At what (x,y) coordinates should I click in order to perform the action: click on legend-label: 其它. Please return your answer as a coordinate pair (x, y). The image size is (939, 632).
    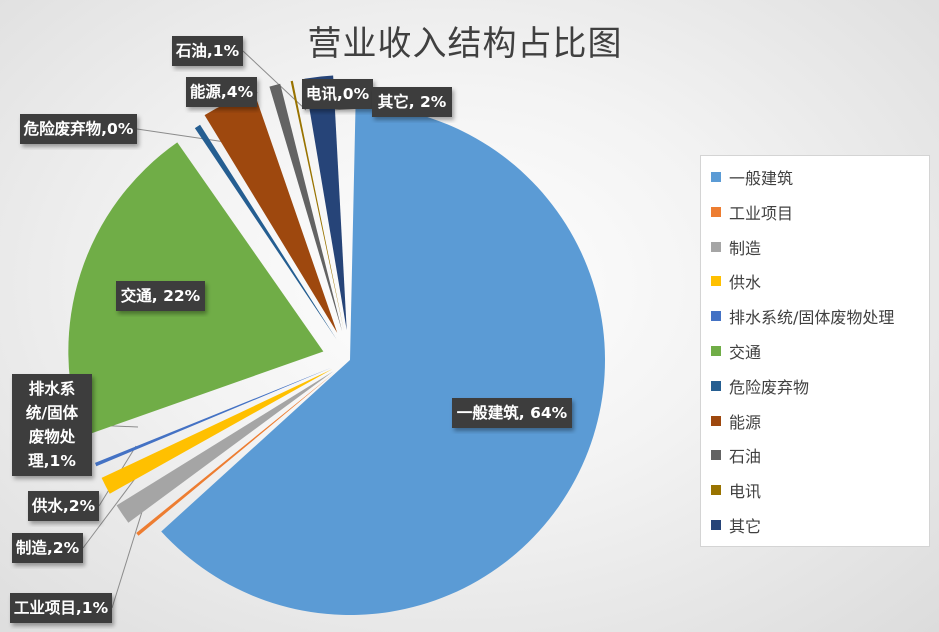
    Looking at the image, I should click on (745, 526).